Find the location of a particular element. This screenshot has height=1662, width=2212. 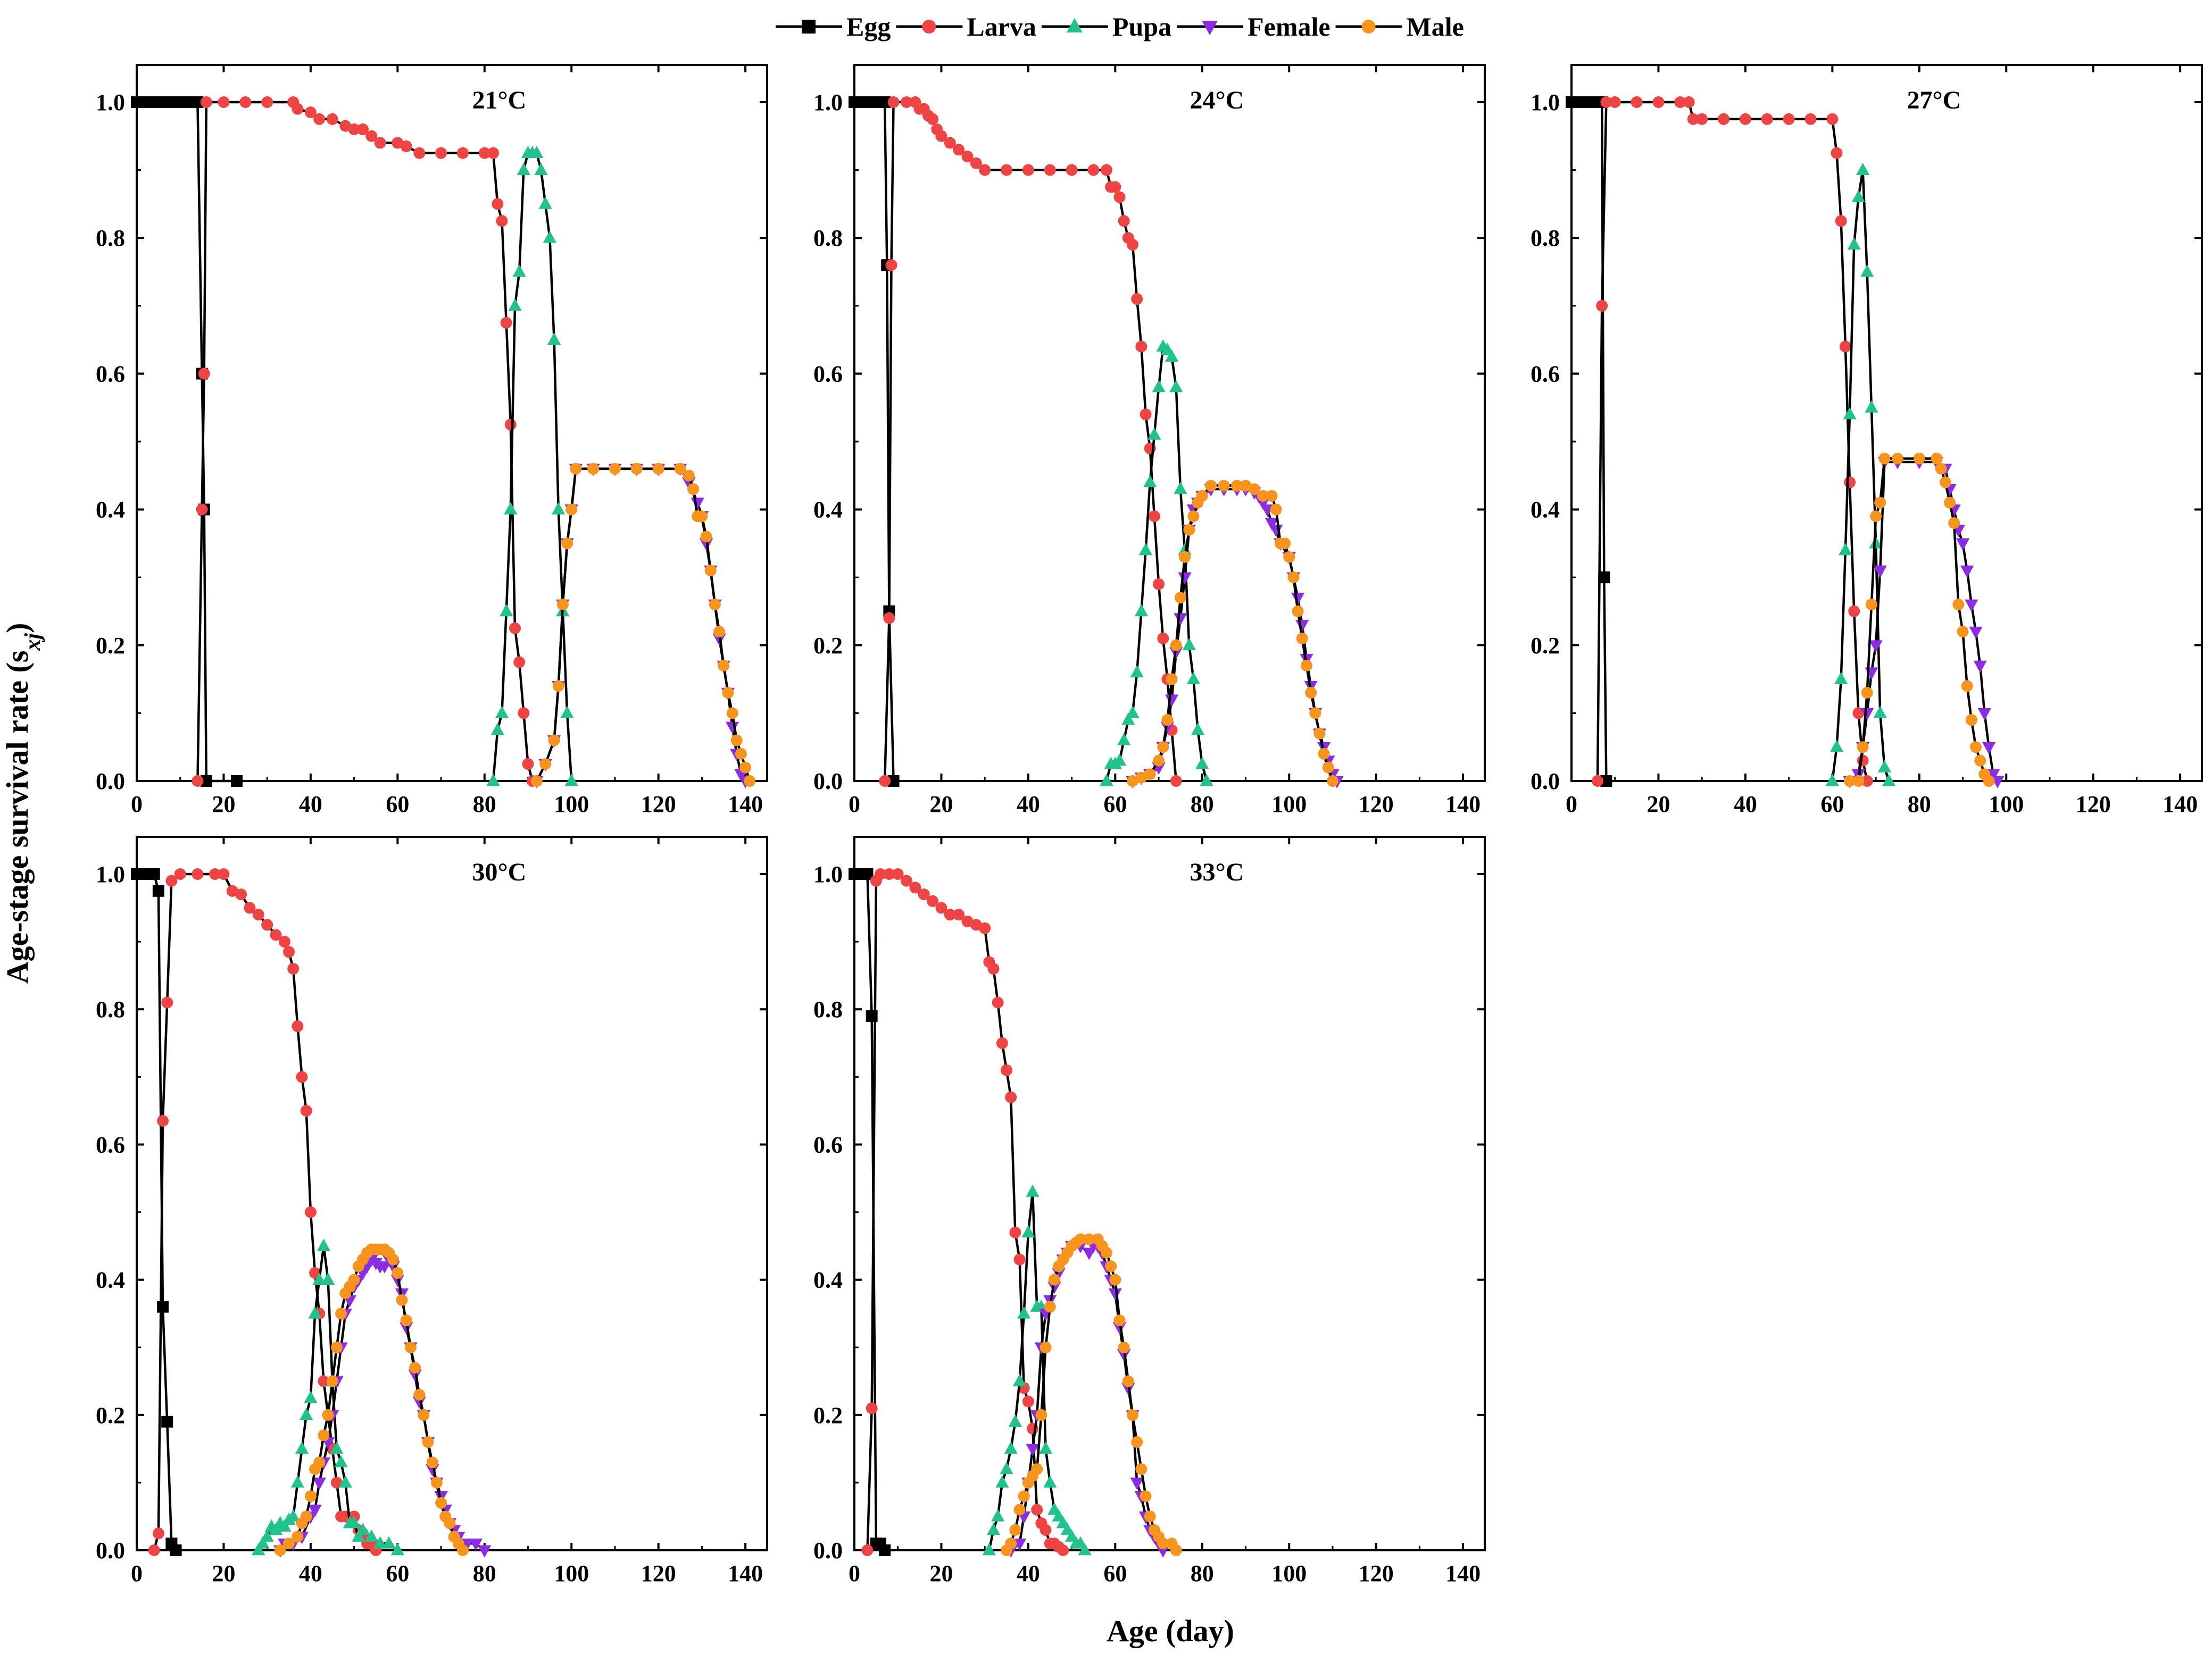

series-line-egg is located at coordinates (187, 442).